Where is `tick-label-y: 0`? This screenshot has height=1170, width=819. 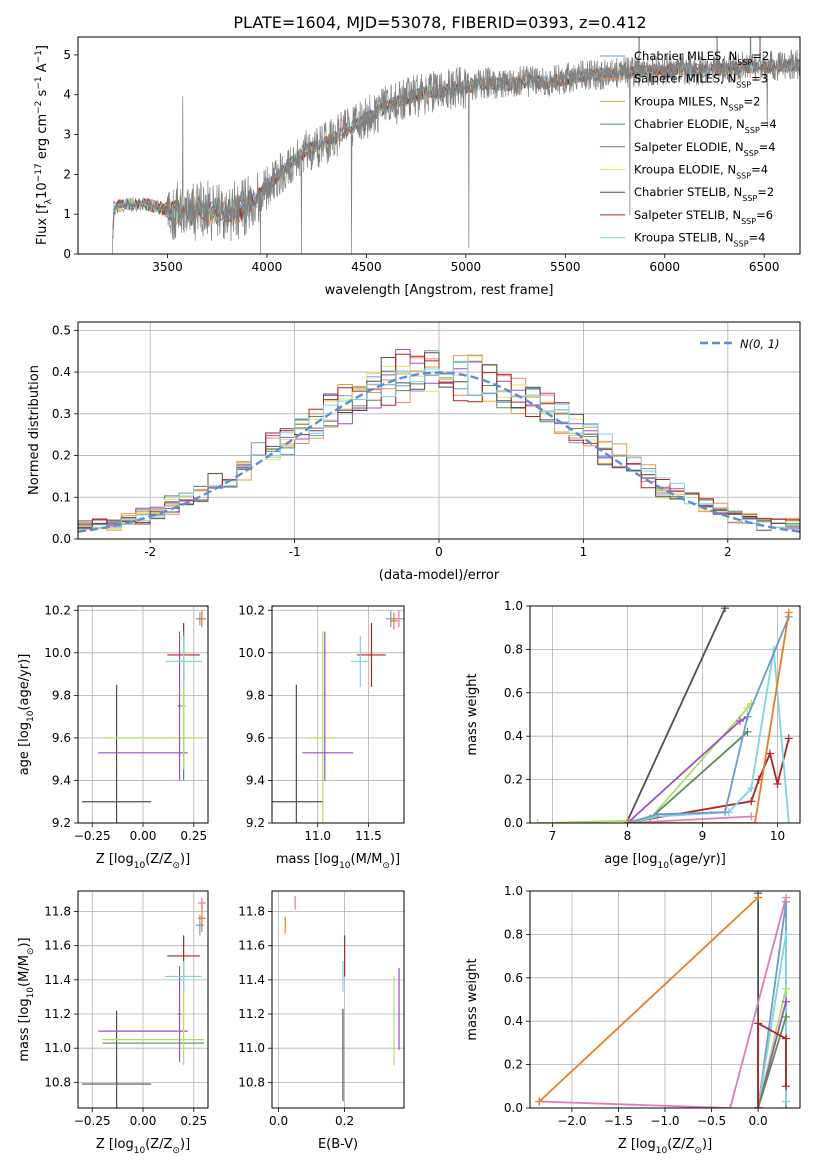
tick-label-y: 0 is located at coordinates (67, 254).